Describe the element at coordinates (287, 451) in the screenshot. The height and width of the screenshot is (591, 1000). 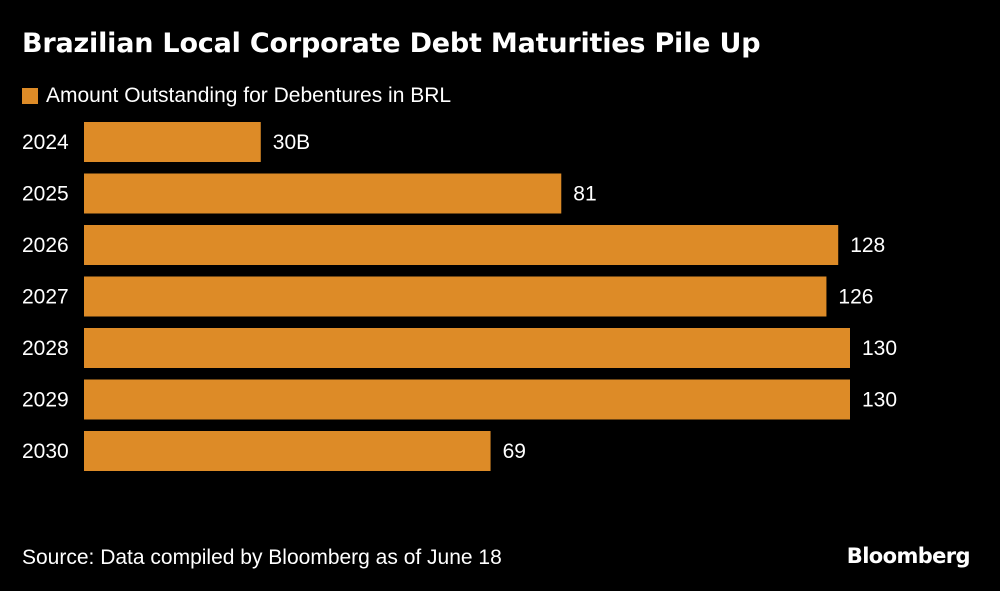
I see `bar-2030` at that location.